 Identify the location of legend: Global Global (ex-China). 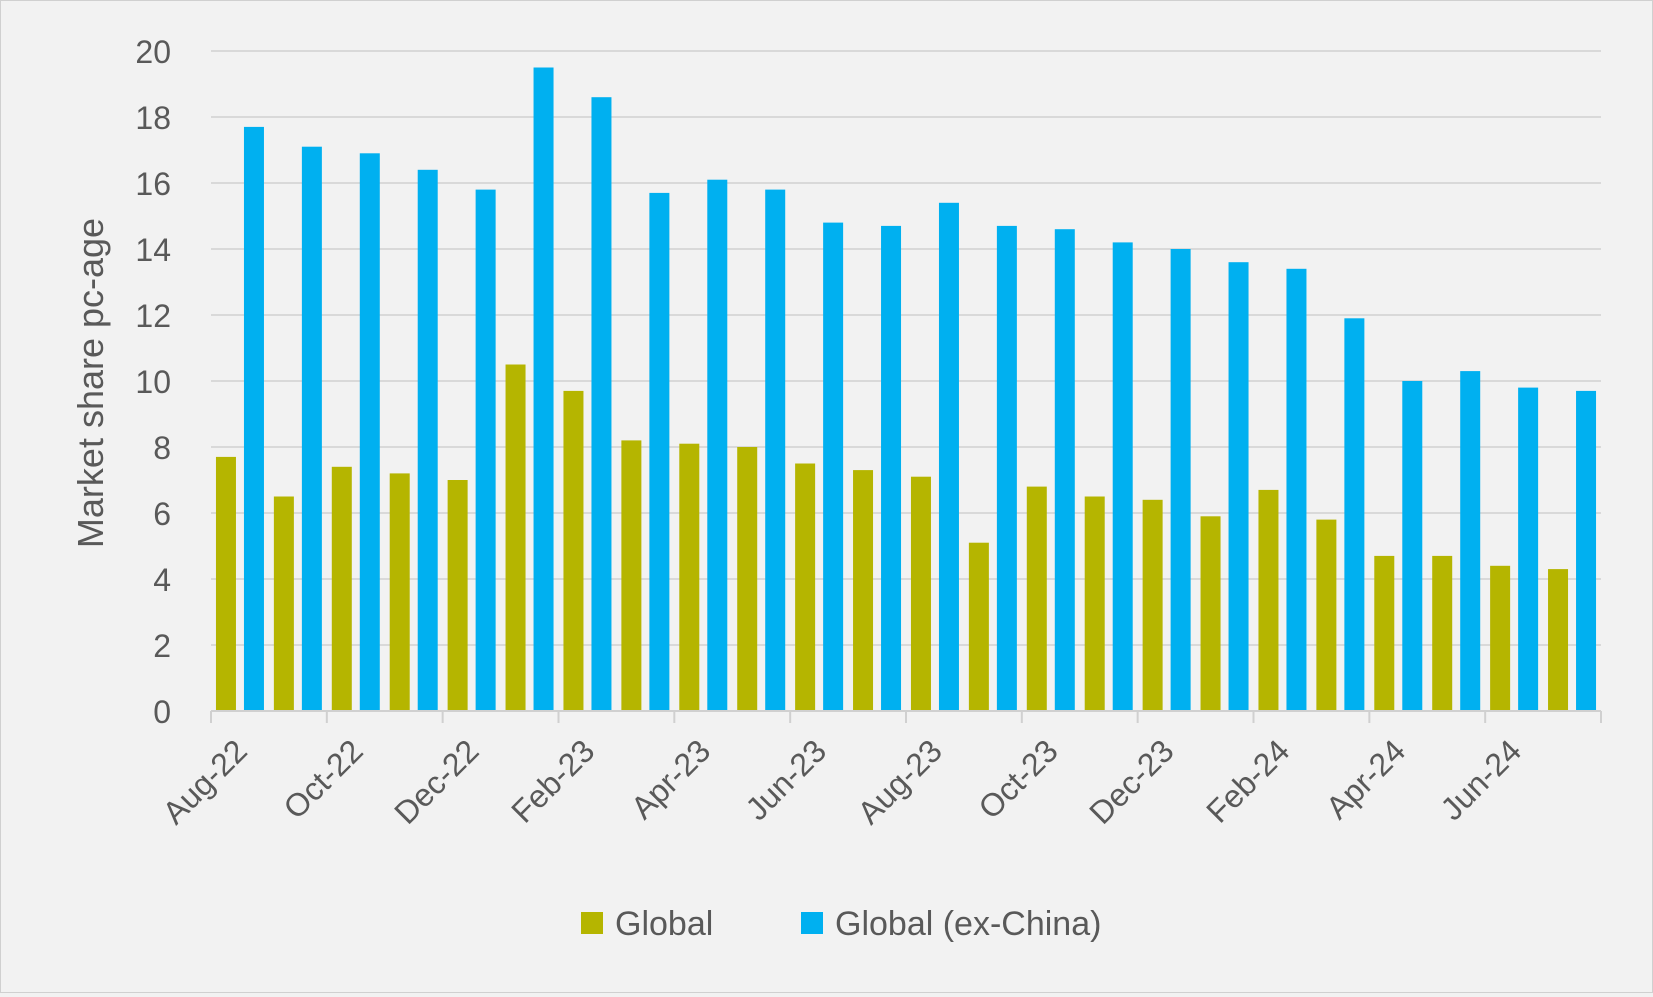
(841, 924).